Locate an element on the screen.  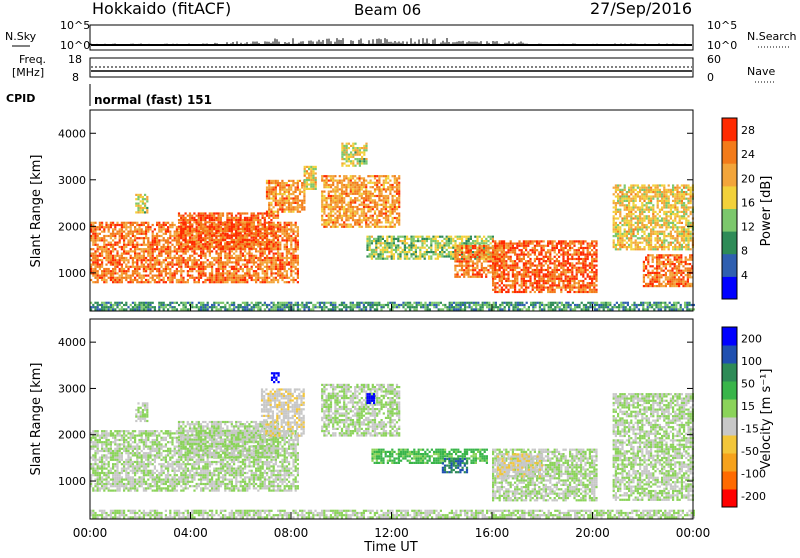
nsky-tick-bottom: 10^0 is located at coordinates (75, 45).